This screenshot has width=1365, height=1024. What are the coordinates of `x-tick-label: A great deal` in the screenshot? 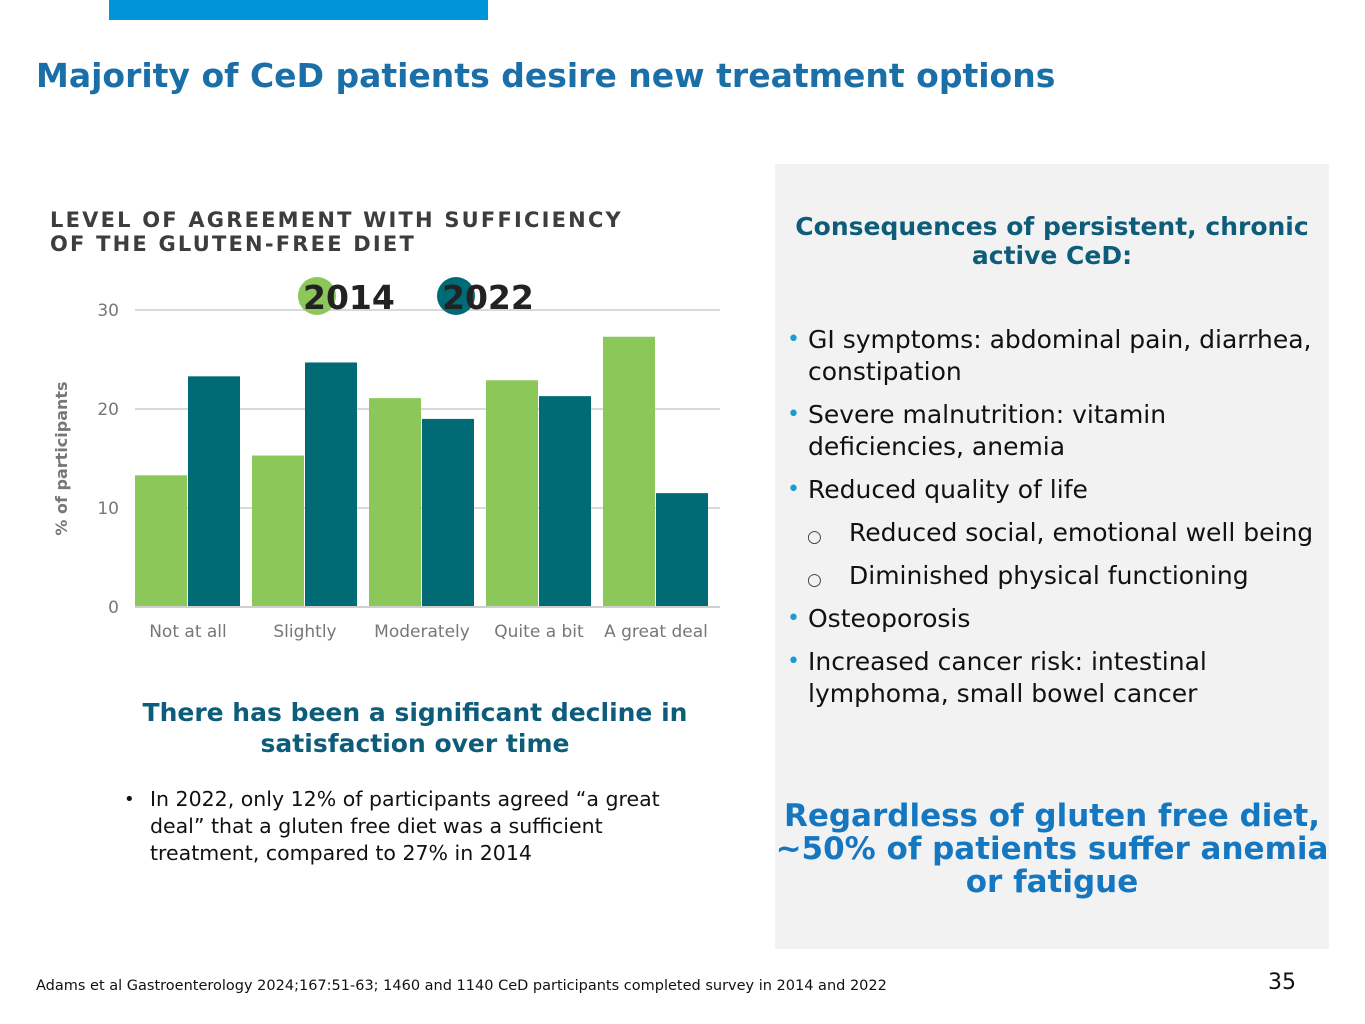 It's located at (656, 632).